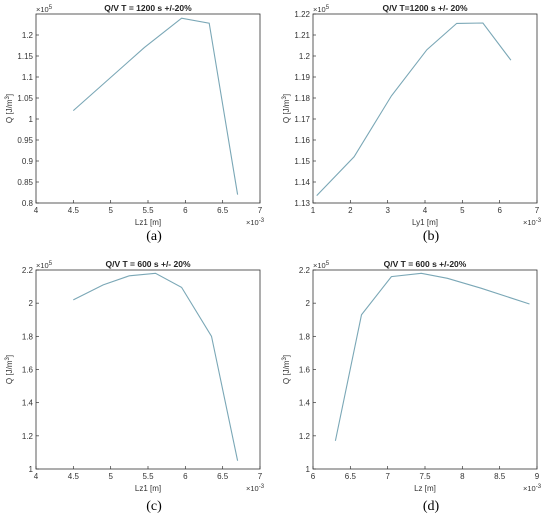 This screenshot has width=550, height=520. Describe the element at coordinates (302, 14) in the screenshot. I see `y-tick-label: 1.22` at that location.